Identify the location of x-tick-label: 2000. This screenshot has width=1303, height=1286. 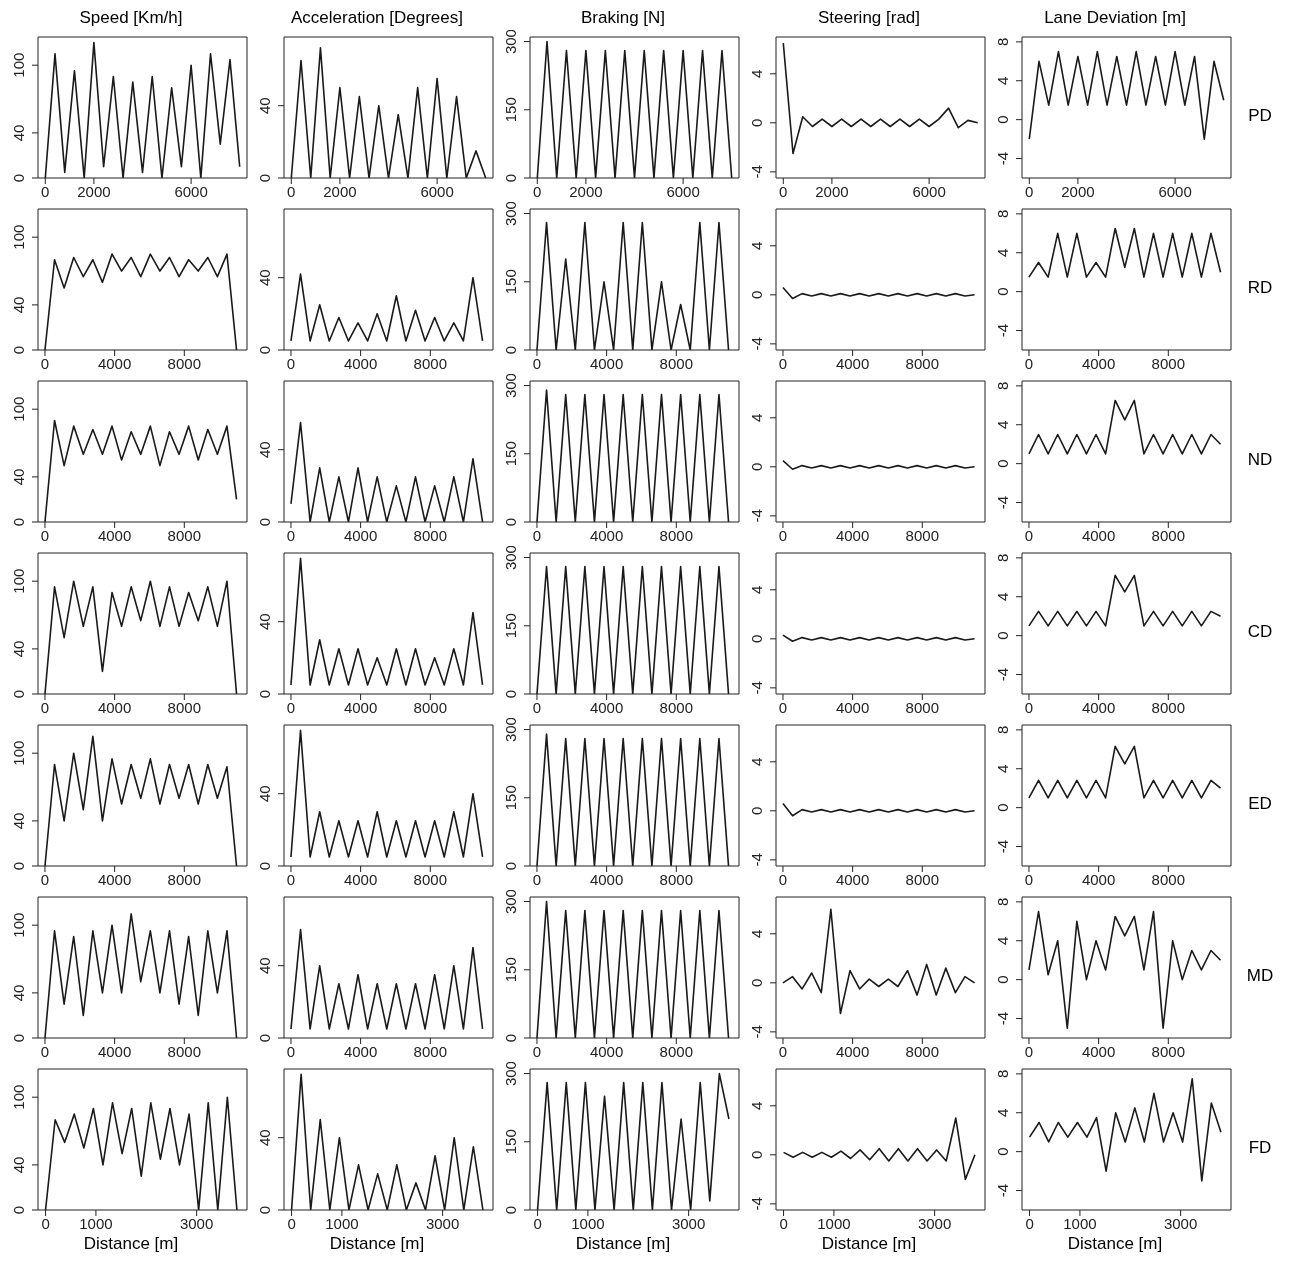
(586, 191).